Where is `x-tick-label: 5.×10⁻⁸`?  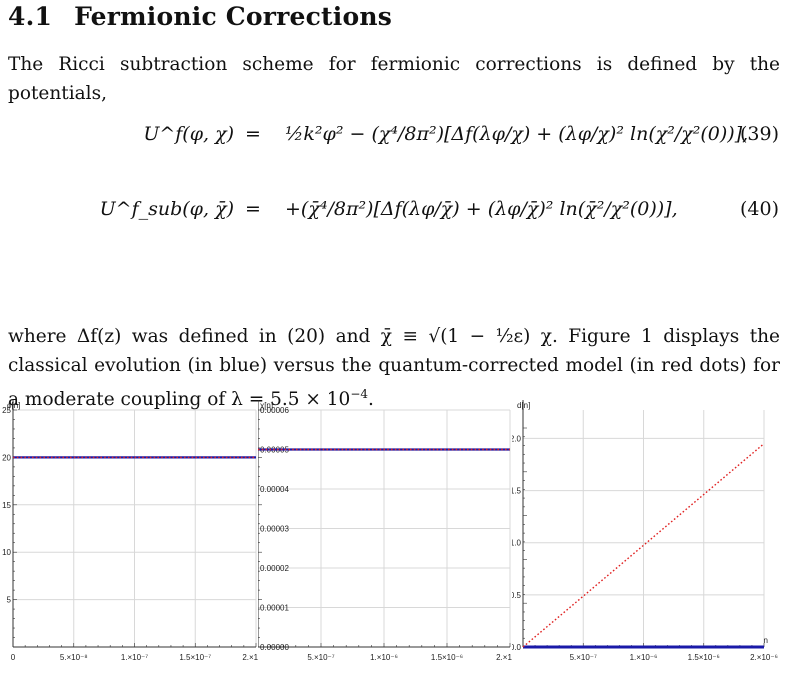 x-tick-label: 5.×10⁻⁸ is located at coordinates (74, 657).